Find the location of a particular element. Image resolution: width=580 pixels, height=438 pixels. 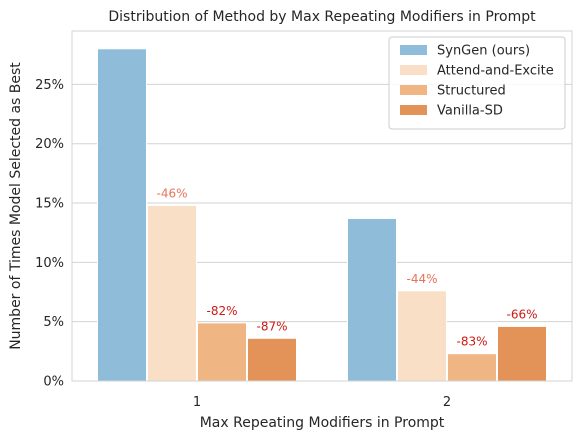

bar-annotation: -44% is located at coordinates (421, 279).